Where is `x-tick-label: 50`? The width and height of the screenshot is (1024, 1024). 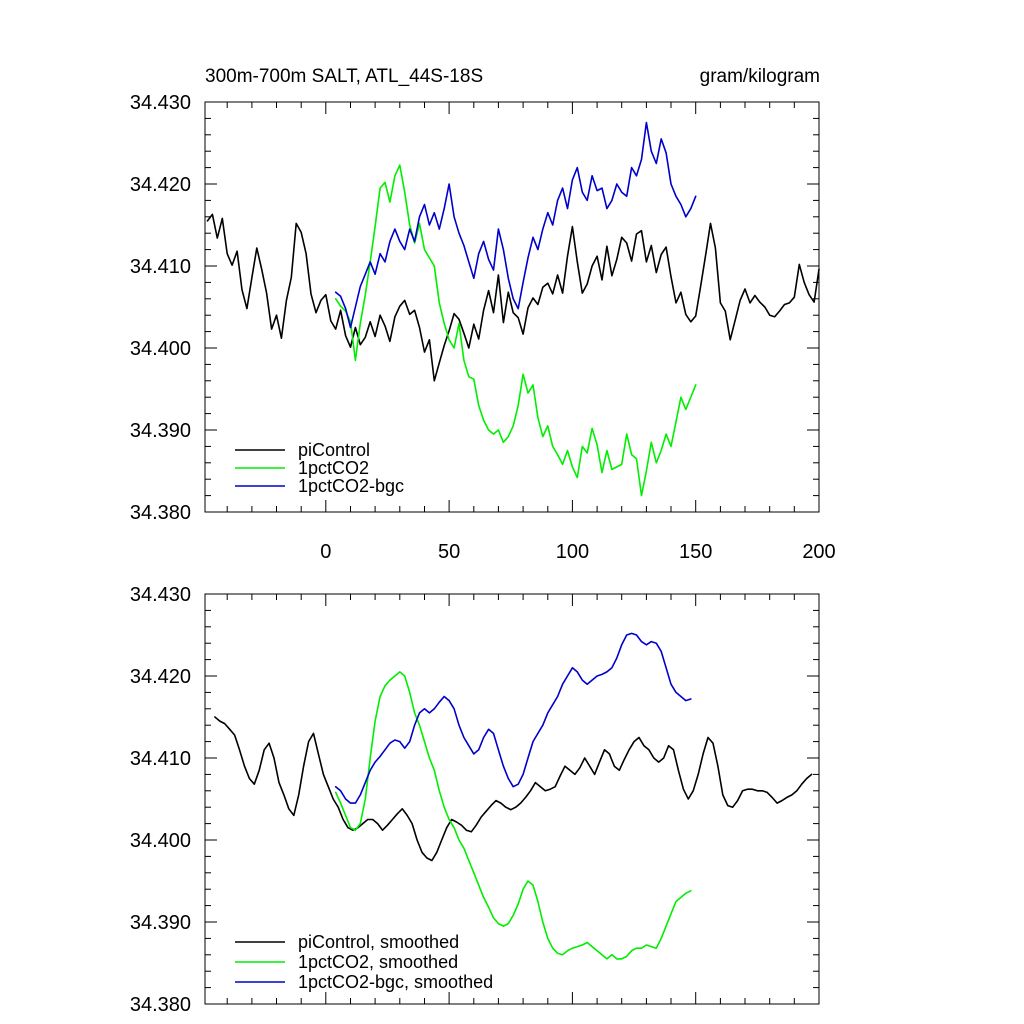
x-tick-label: 50 is located at coordinates (449, 552).